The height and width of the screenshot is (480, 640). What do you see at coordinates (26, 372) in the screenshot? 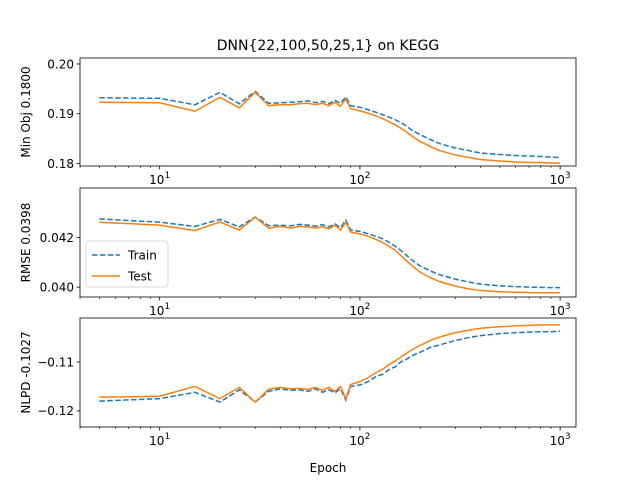
I see `y-axis-label: NLPD -0.1027` at bounding box center [26, 372].